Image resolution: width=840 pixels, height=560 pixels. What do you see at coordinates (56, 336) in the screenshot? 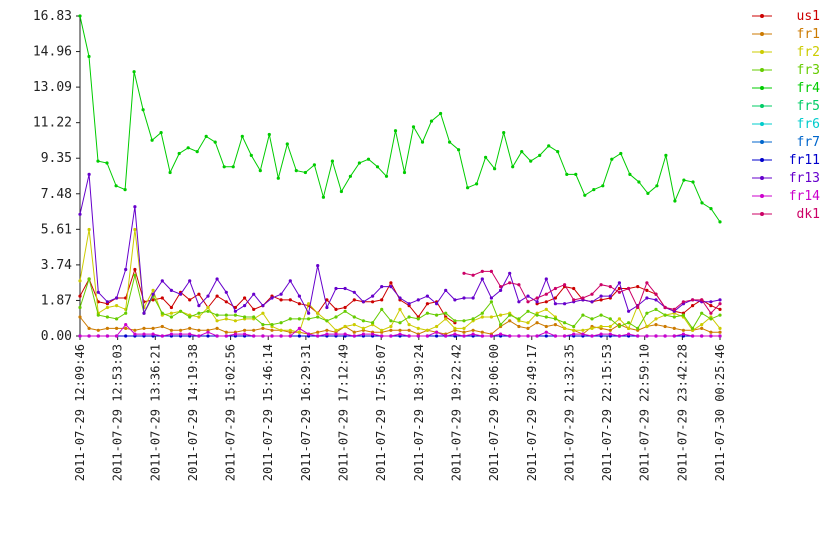
I see `y-tick-label: 0.00` at bounding box center [56, 336].